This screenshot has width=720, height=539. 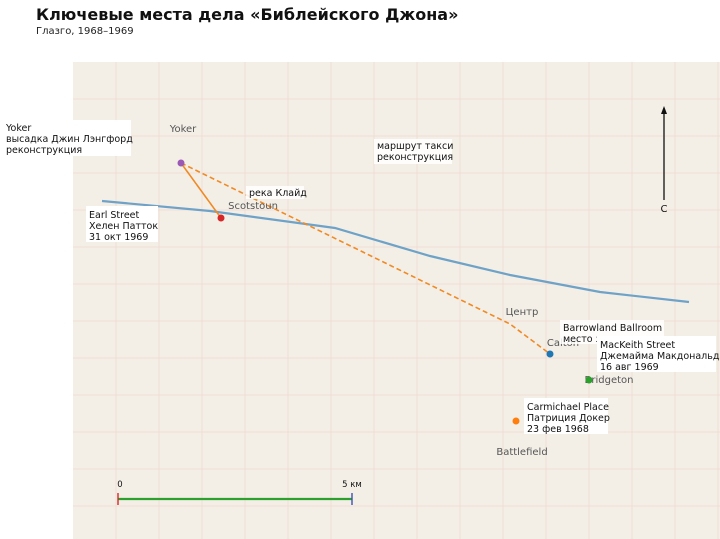 What do you see at coordinates (609, 380) in the screenshot?
I see `area-label-bridgeton: Bridgeton` at bounding box center [609, 380].